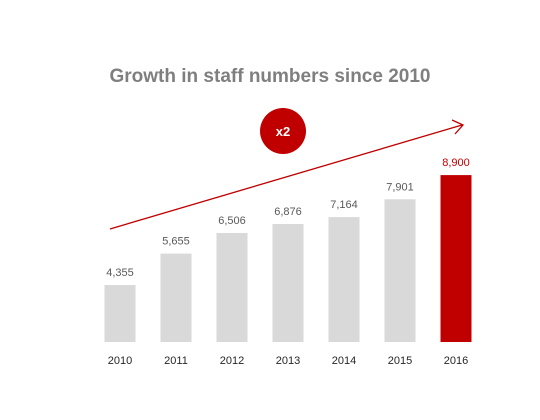  What do you see at coordinates (120, 361) in the screenshot?
I see `x-tick-label-2010: 2010` at bounding box center [120, 361].